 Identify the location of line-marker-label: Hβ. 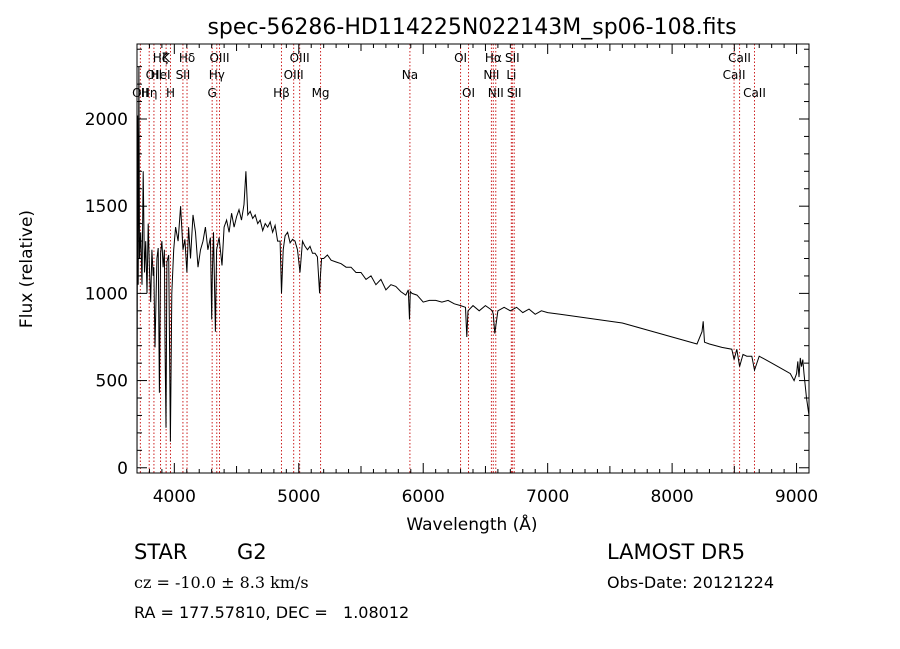
(281, 93).